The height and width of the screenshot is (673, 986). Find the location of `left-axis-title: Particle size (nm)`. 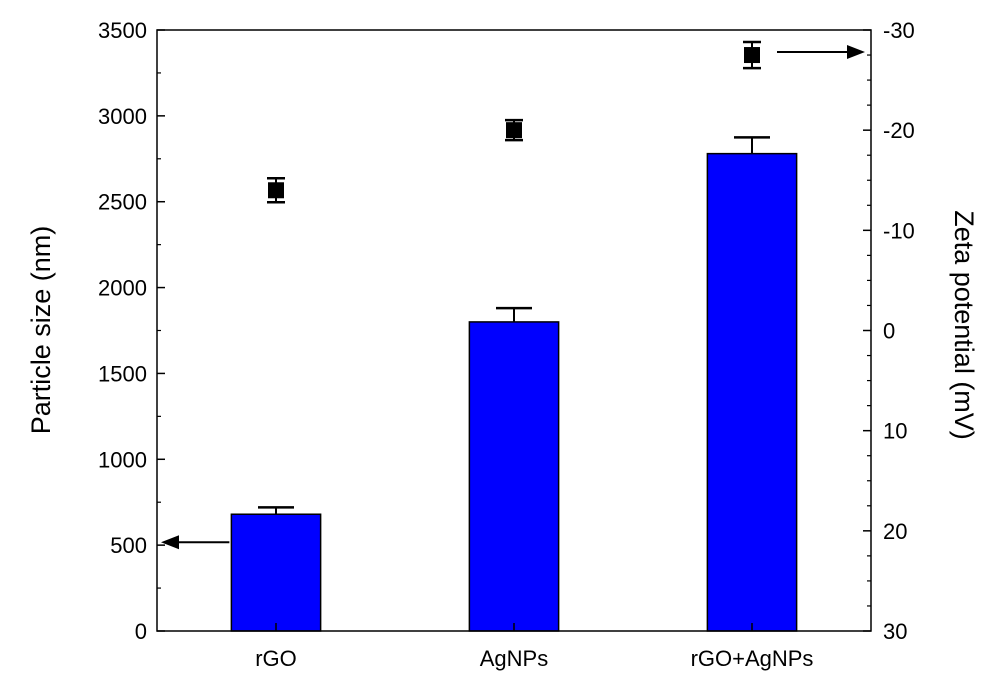

left-axis-title: Particle size (nm) is located at coordinates (41, 330).